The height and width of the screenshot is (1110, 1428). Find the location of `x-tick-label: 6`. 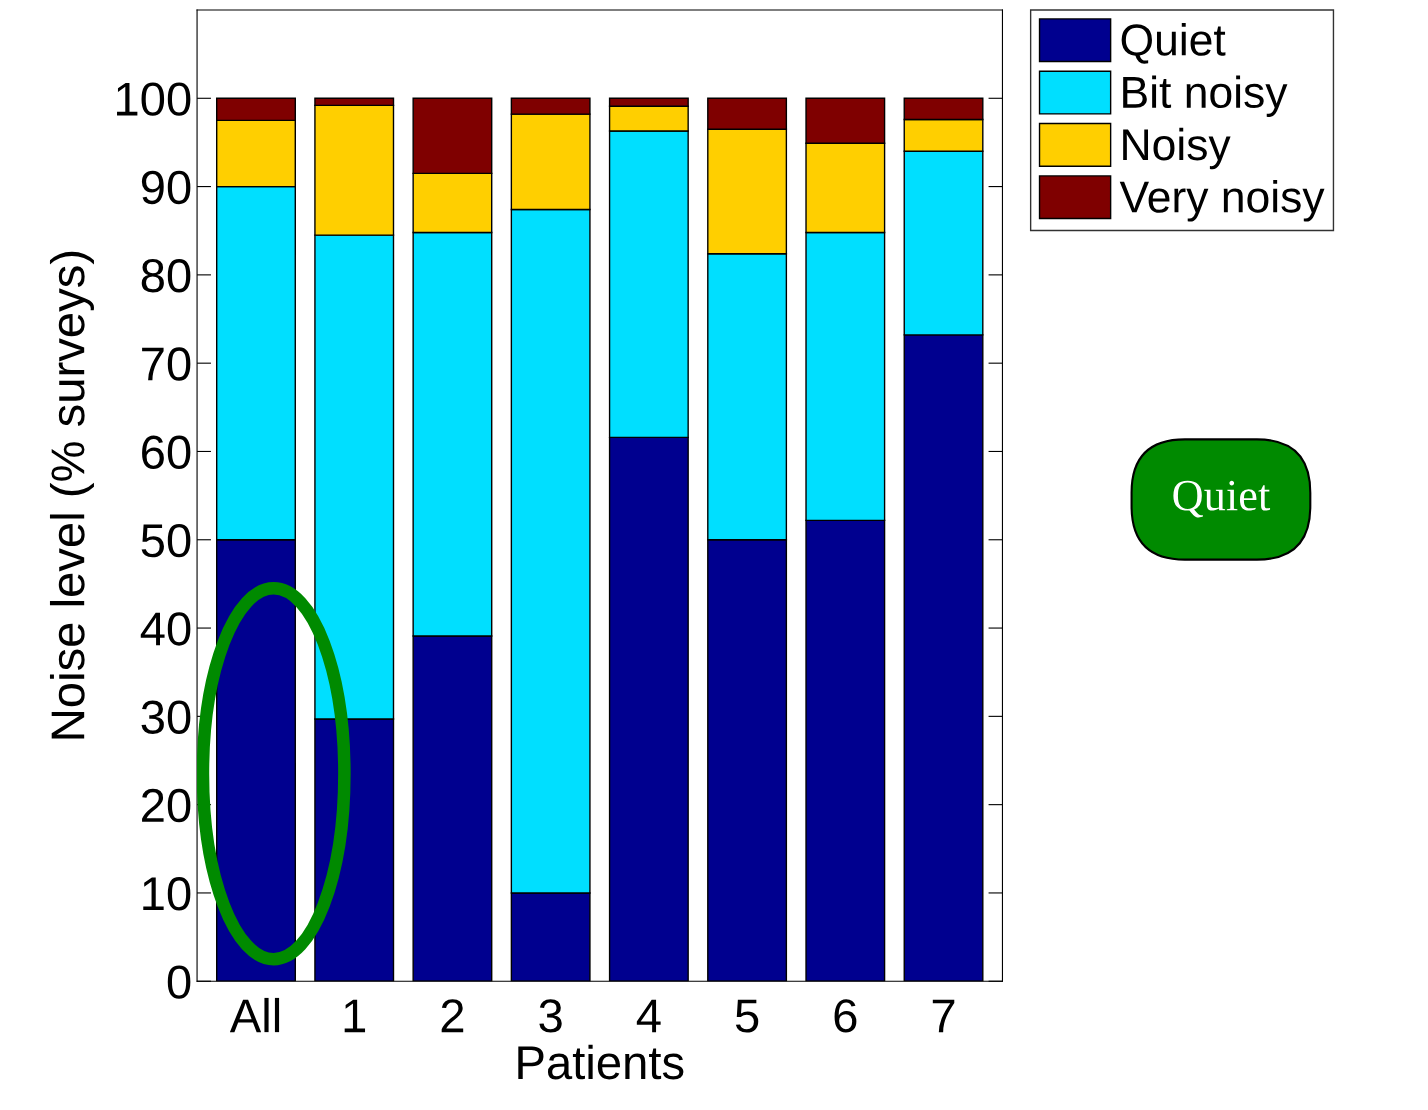

x-tick-label: 6 is located at coordinates (845, 1016).